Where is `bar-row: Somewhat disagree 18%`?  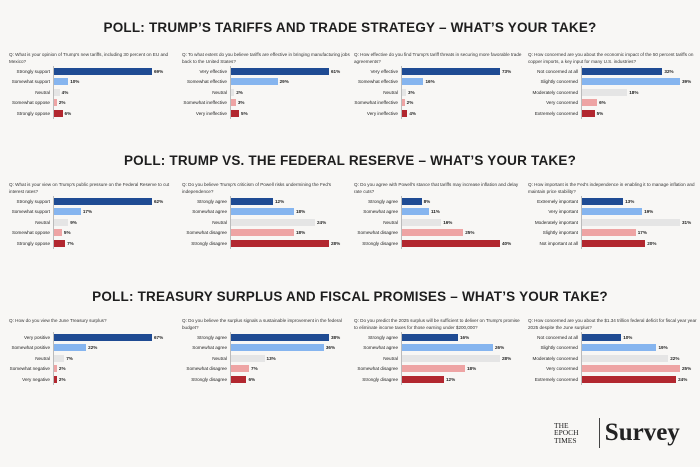
bar-row: Somewhat disagree 18% is located at coordinates (266, 232).